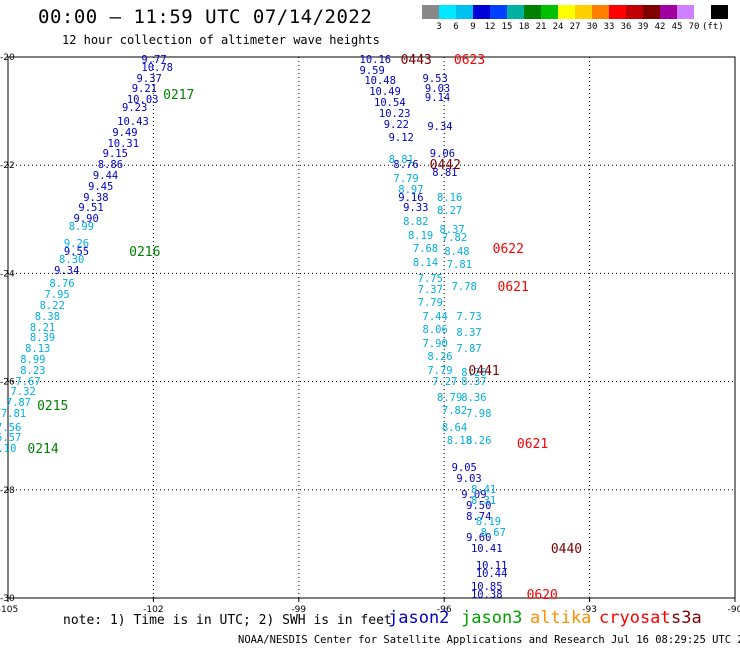 The image size is (740, 650). Describe the element at coordinates (396, 124) in the screenshot. I see `jason2-swh-value: 9.22` at that location.